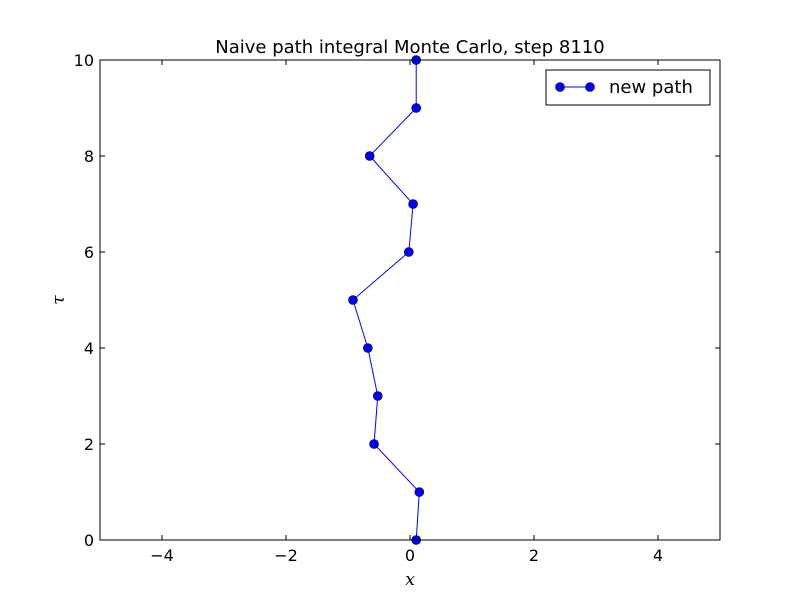 The height and width of the screenshot is (600, 800). I want to click on x-tick-label: −2, so click(286, 555).